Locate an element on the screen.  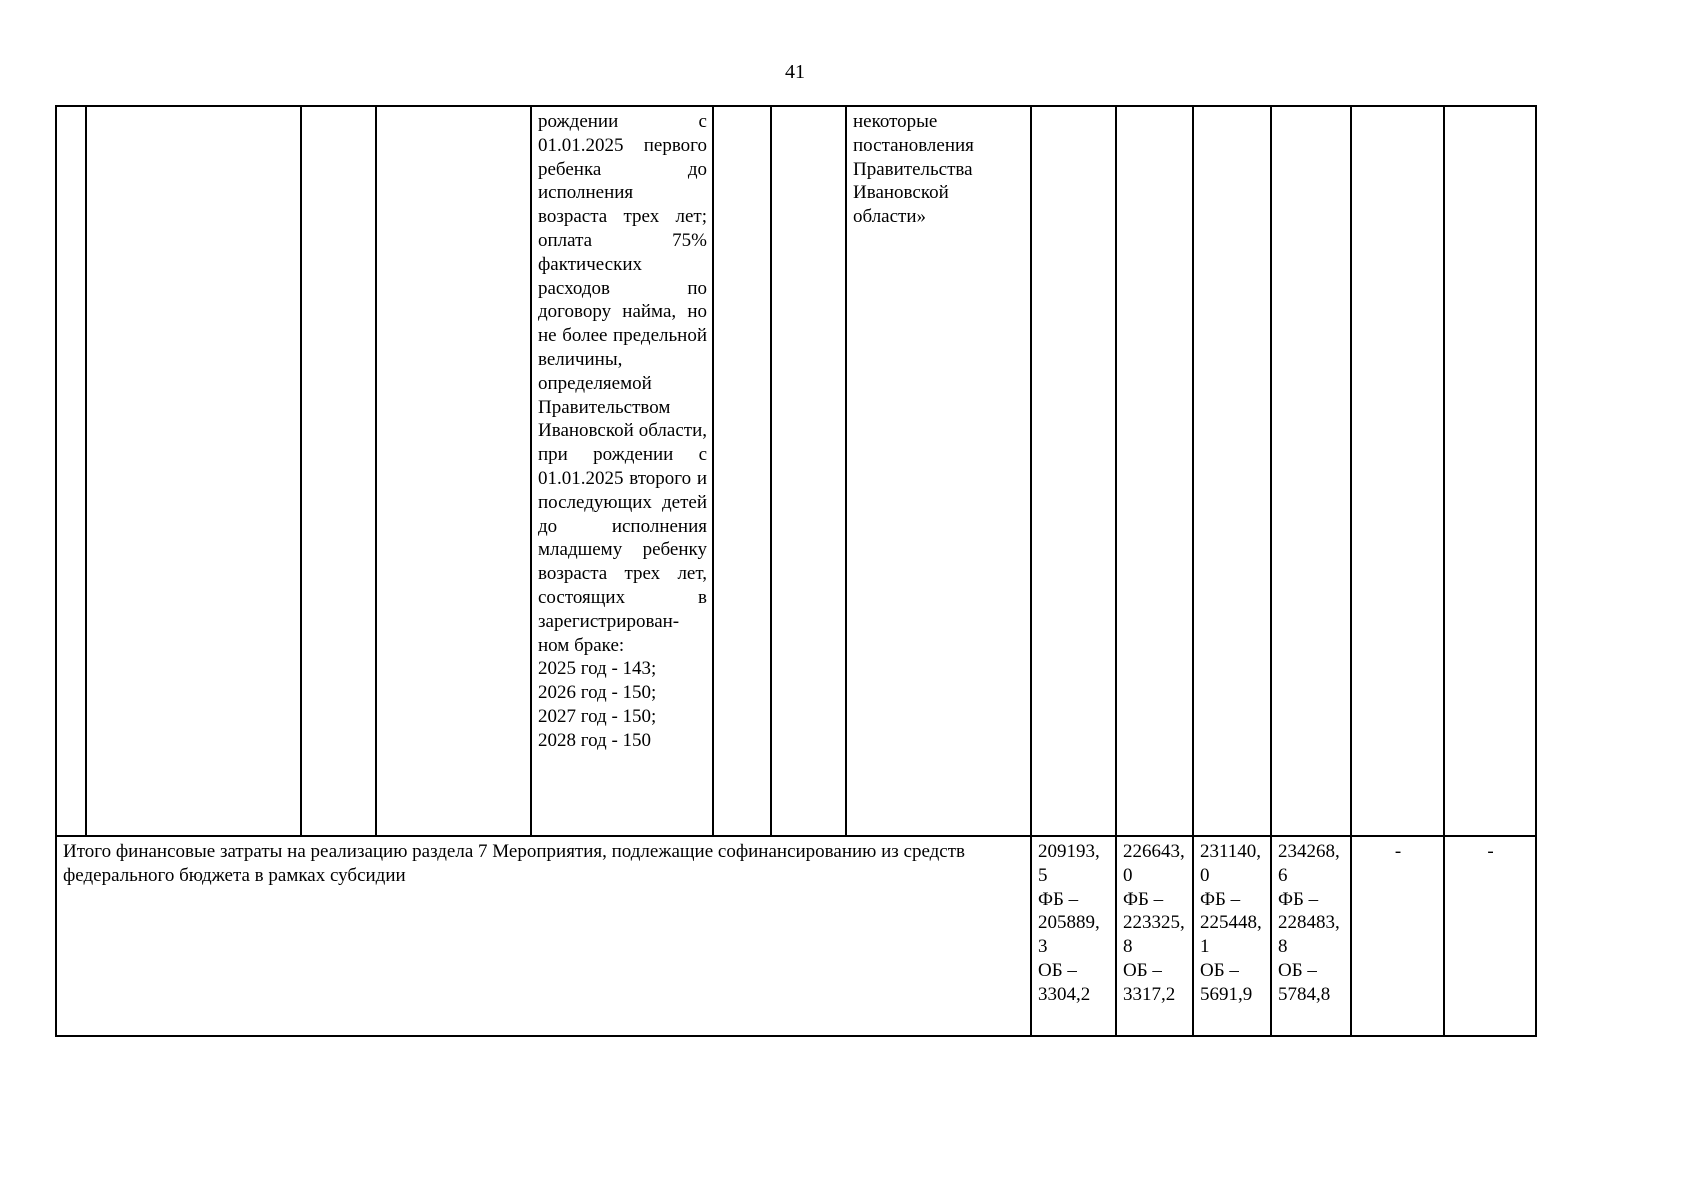
cell-total-value-4: 234268, 6 ФБ – 228483, 8 ОБ – 5784,8 is located at coordinates (1311, 936).